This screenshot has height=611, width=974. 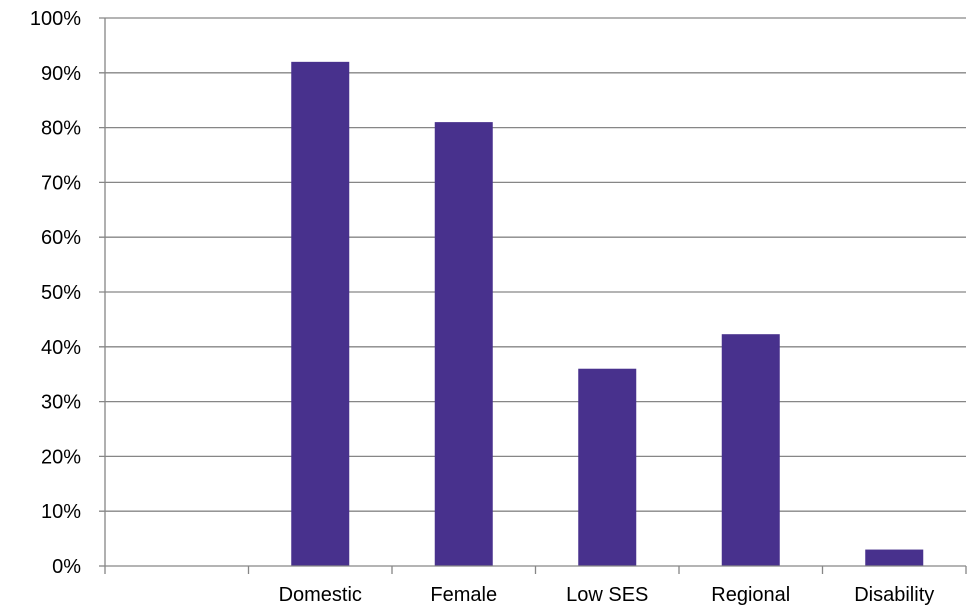 I want to click on x-axis-tick-labels: Domestic Female Low SES Regional Disability, so click(x=607, y=595).